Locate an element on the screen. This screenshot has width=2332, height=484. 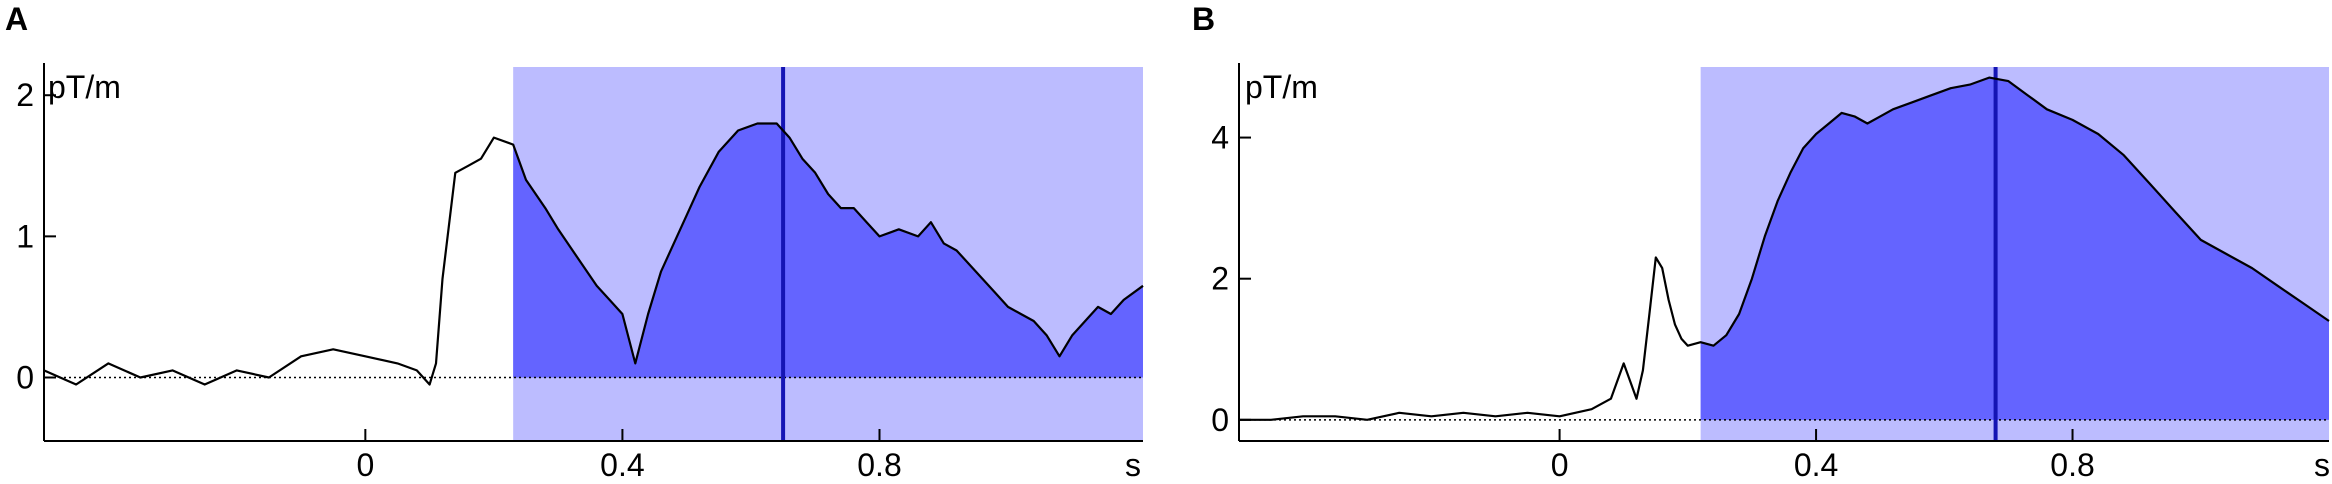
panel-label: A is located at coordinates (16, 19).